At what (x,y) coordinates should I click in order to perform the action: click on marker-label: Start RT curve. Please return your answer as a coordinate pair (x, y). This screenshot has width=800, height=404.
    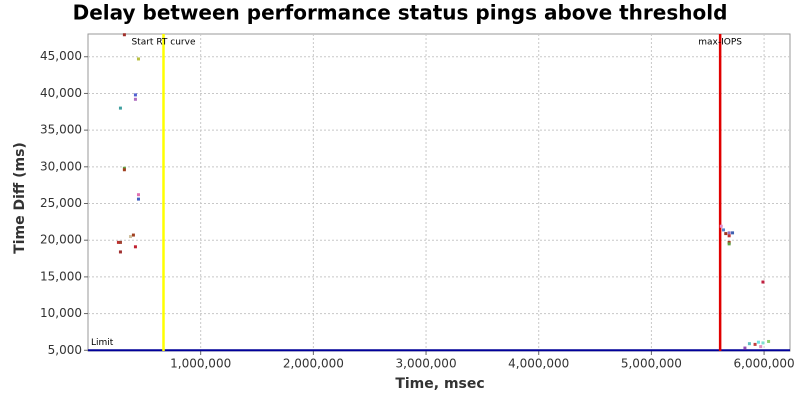
    Looking at the image, I should click on (163, 43).